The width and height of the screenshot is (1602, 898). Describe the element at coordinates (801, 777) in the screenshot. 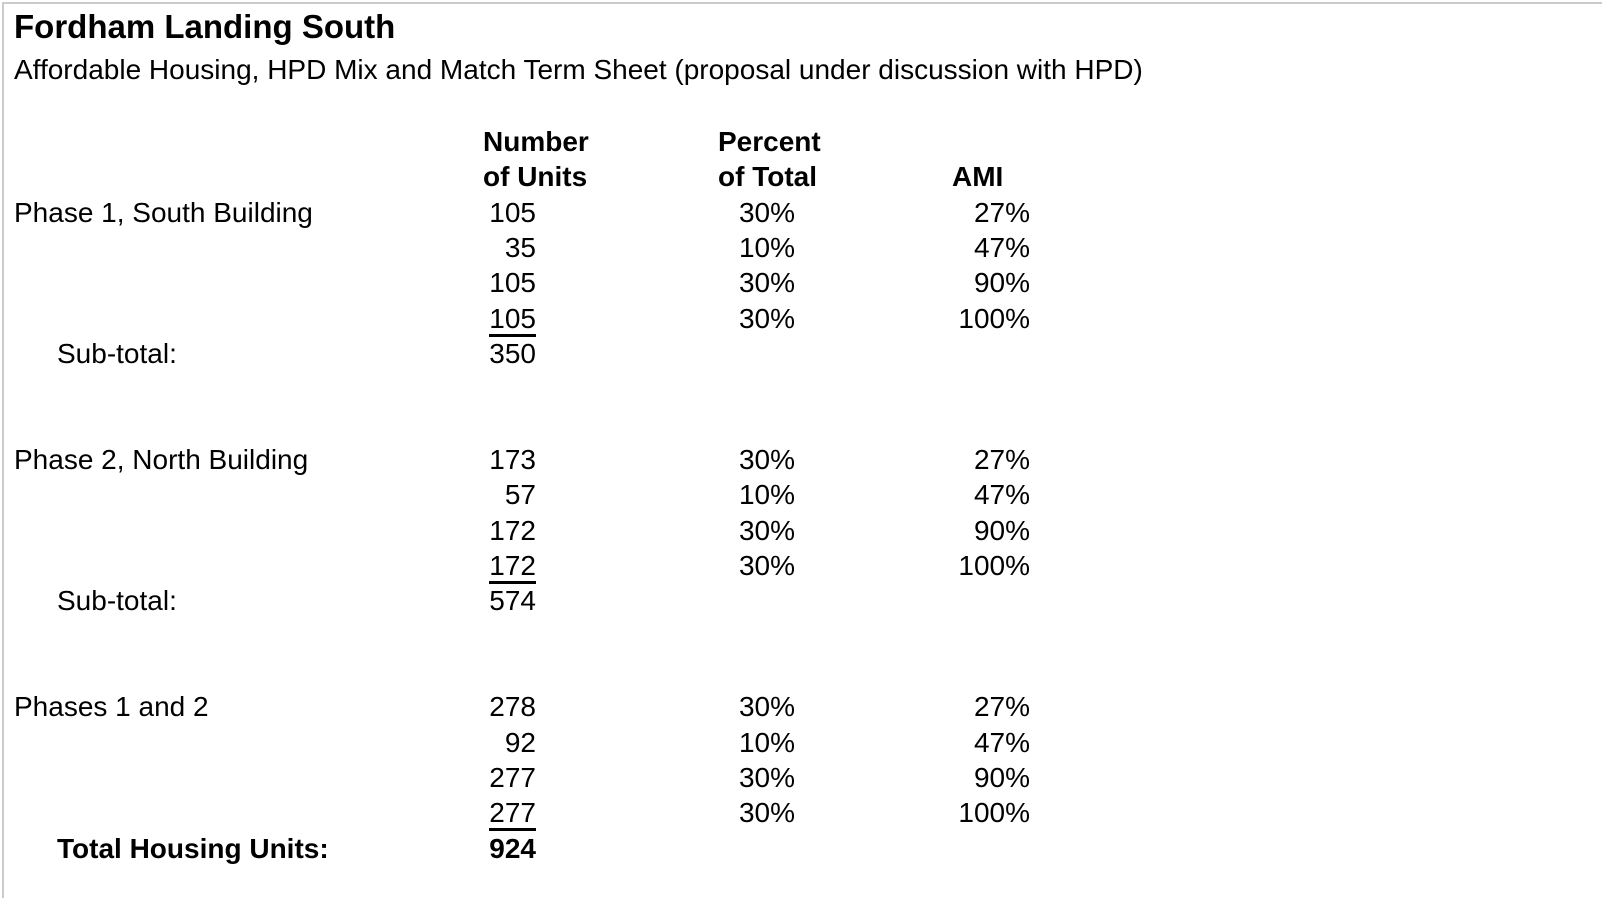

I see `table-row: 277 30% 90%` at that location.